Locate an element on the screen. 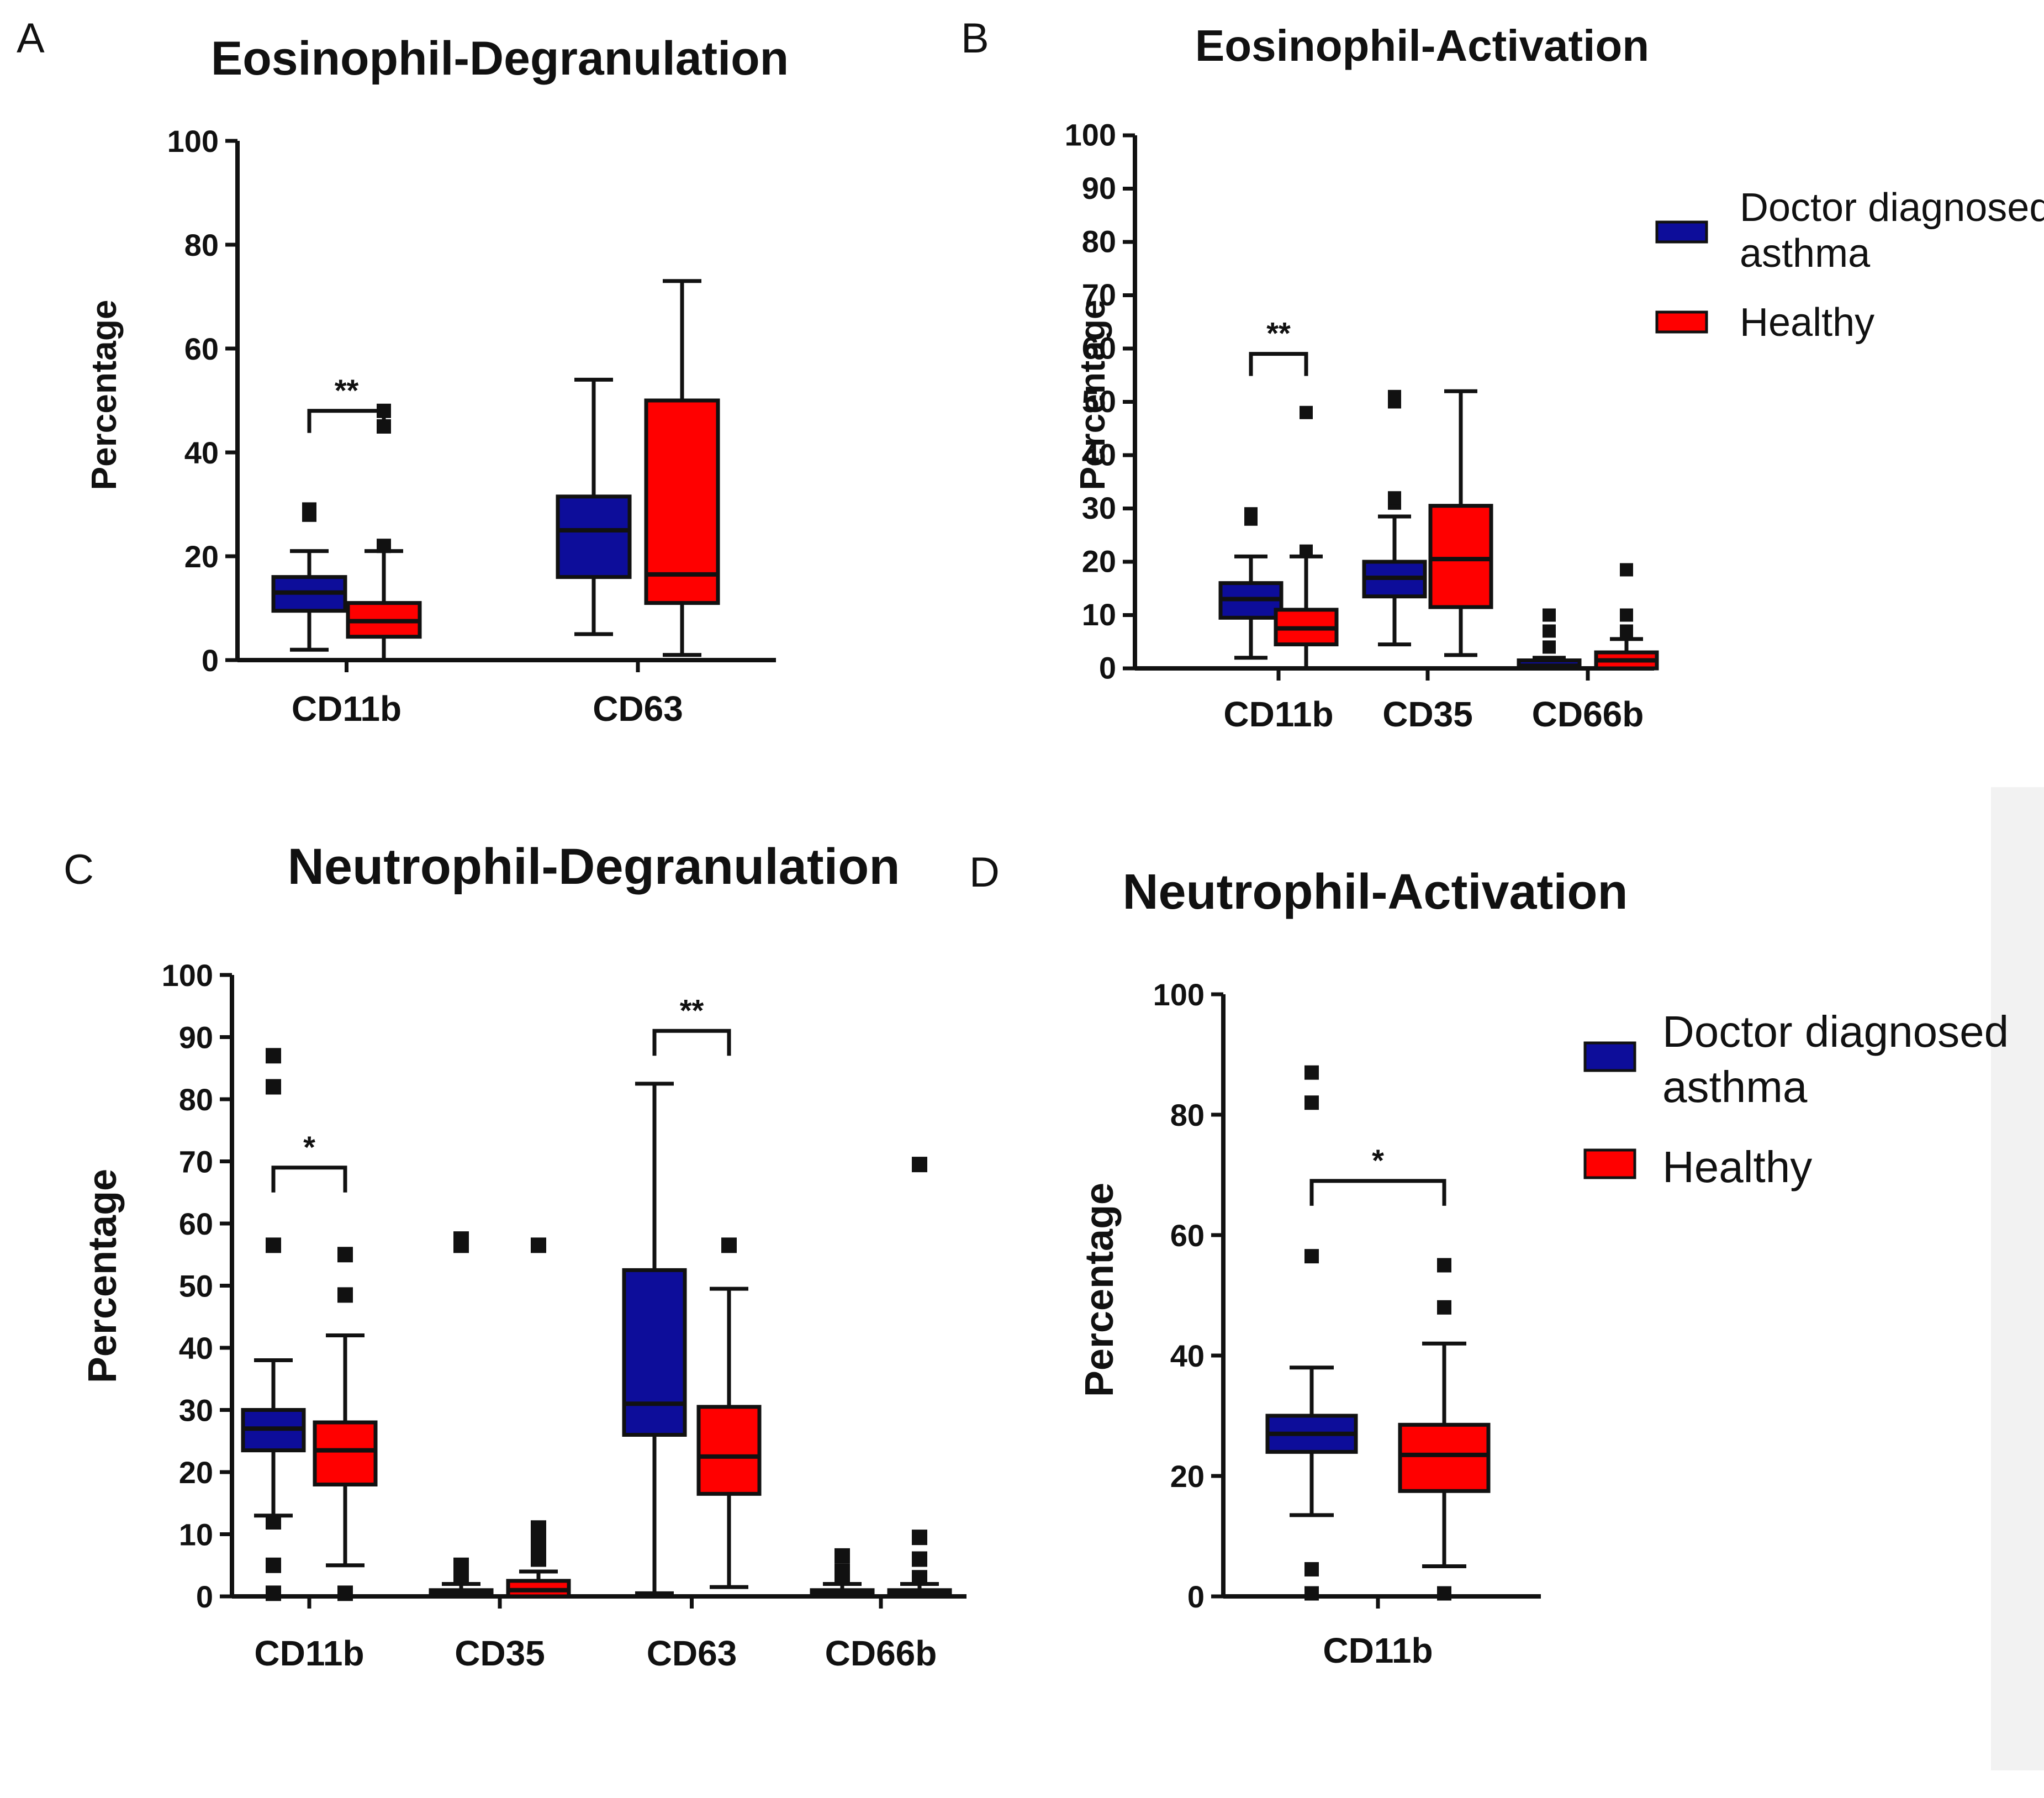  panel-a-box-asthma-cd63 is located at coordinates (594, 506).